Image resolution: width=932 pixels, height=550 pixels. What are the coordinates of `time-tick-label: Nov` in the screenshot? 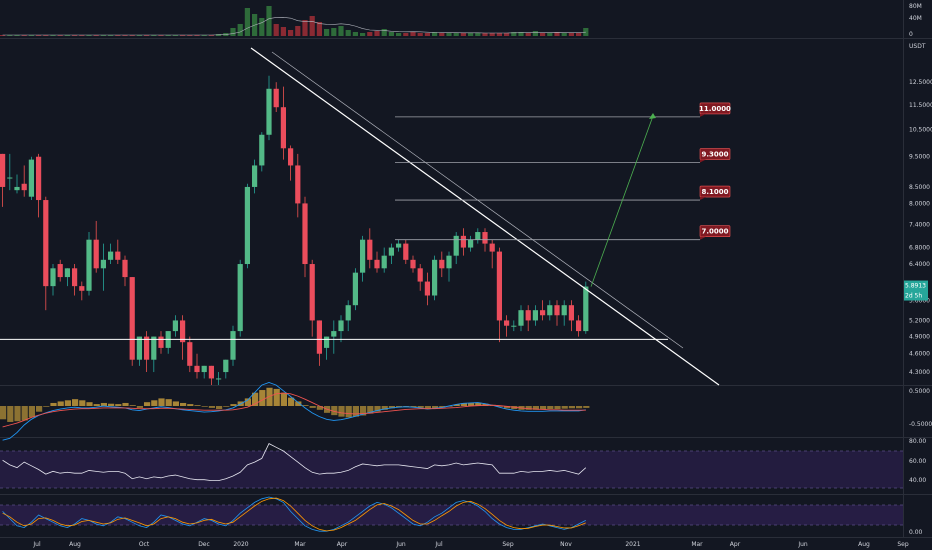 It's located at (566, 544).